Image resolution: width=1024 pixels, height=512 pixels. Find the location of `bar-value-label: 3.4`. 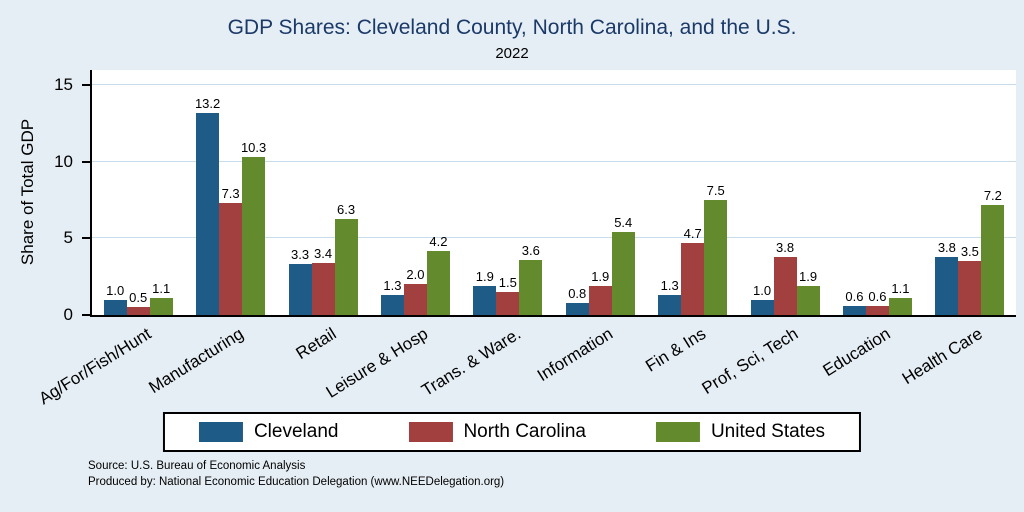

bar-value-label: 3.4 is located at coordinates (323, 253).